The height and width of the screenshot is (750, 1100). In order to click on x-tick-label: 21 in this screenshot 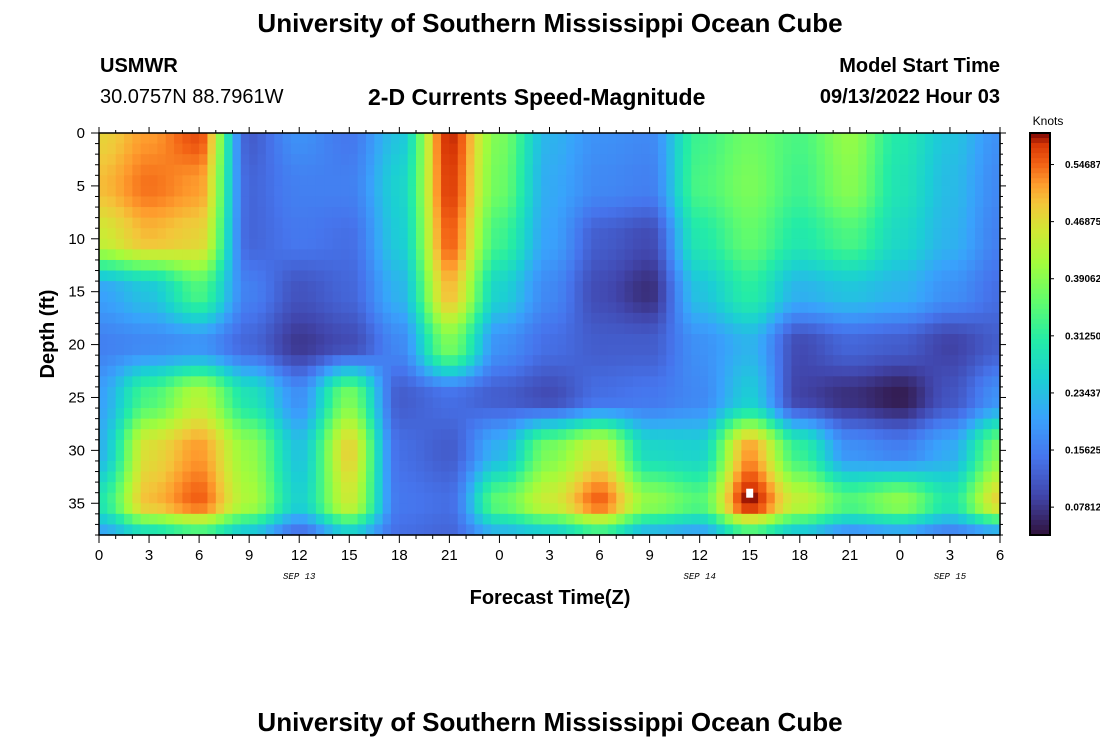, I will do `click(849, 555)`.